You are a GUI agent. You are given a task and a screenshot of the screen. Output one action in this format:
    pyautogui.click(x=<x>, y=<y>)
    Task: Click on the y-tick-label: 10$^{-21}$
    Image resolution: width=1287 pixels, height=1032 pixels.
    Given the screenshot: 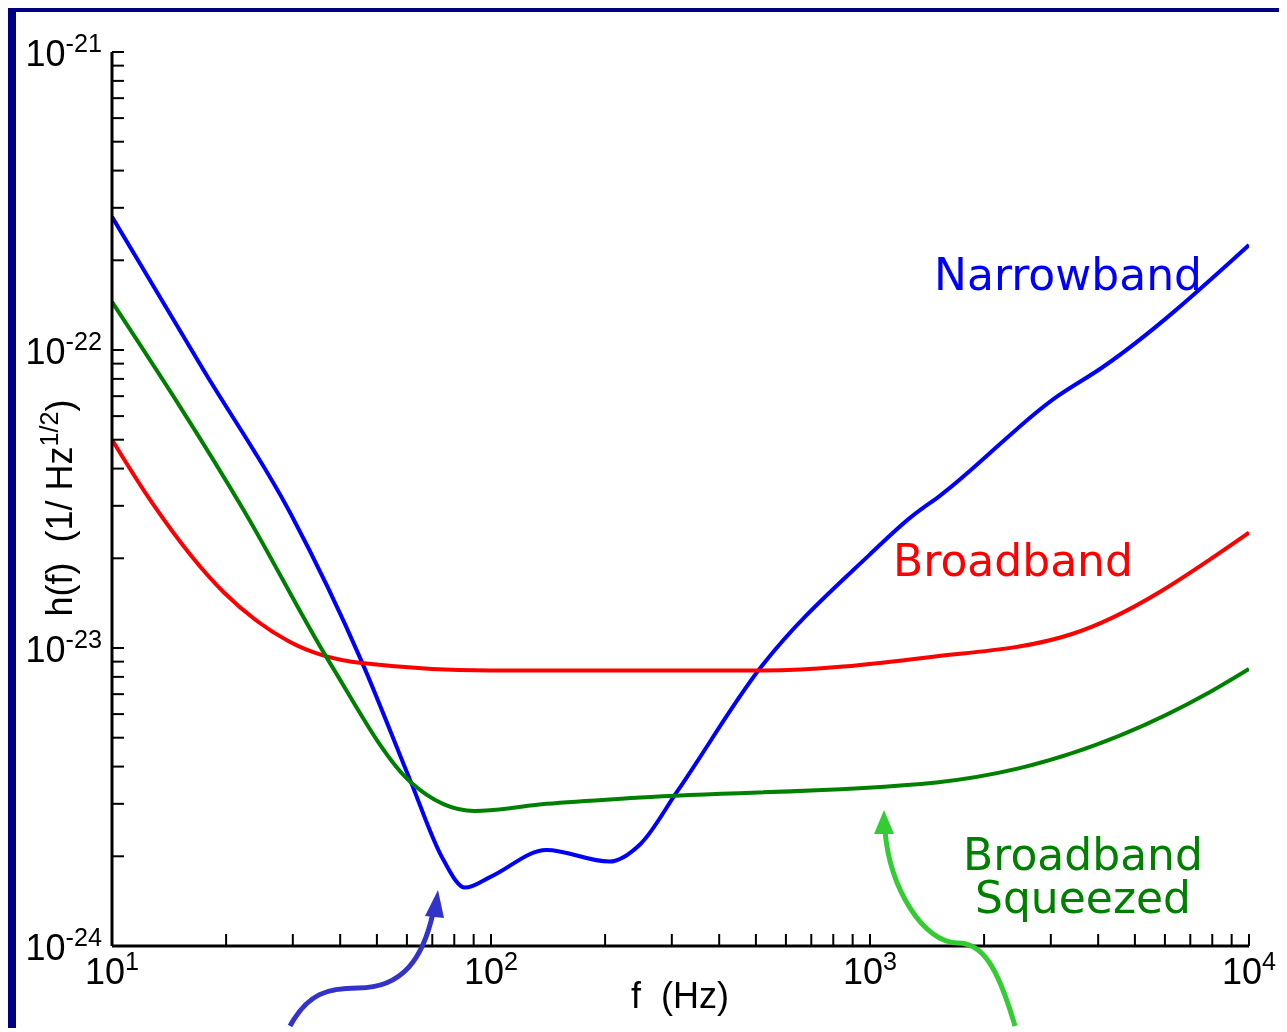 What is the action you would take?
    pyautogui.click(x=63, y=51)
    